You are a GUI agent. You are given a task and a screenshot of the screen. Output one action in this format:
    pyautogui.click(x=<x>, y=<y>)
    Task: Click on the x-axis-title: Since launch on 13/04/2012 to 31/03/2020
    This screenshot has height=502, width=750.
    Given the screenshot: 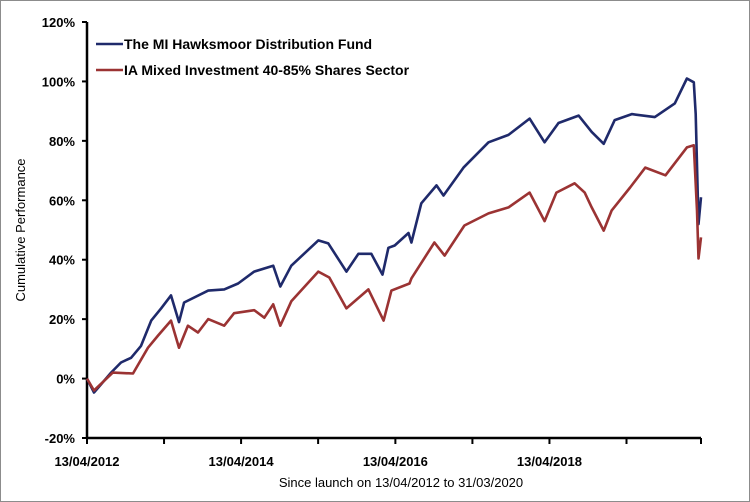 What is the action you would take?
    pyautogui.click(x=401, y=482)
    